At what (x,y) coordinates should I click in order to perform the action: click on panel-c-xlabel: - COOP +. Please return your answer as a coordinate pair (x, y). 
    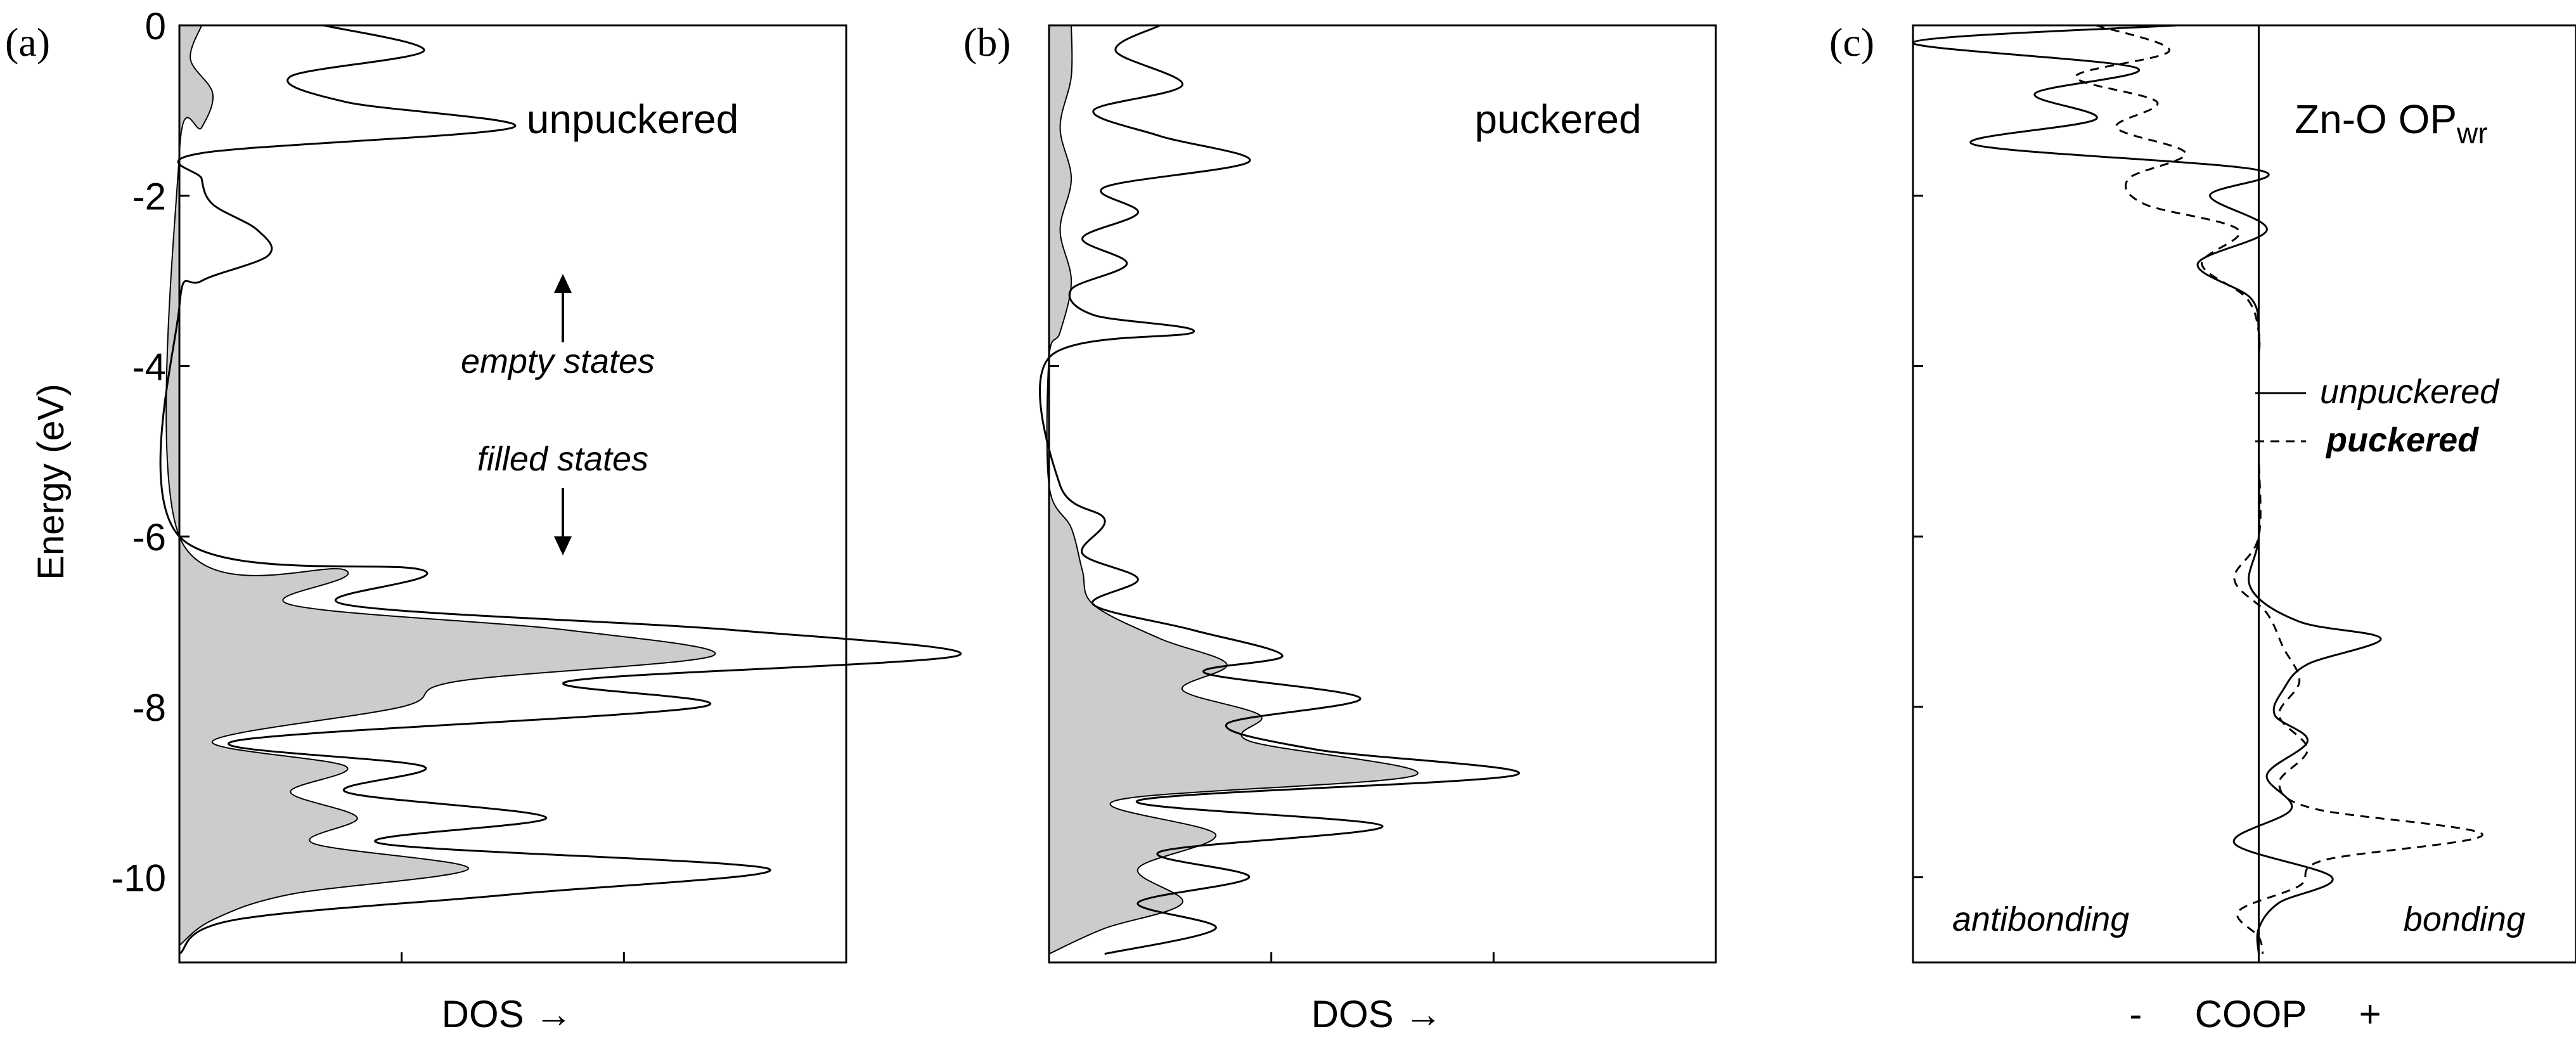
    Looking at the image, I should click on (2255, 1014).